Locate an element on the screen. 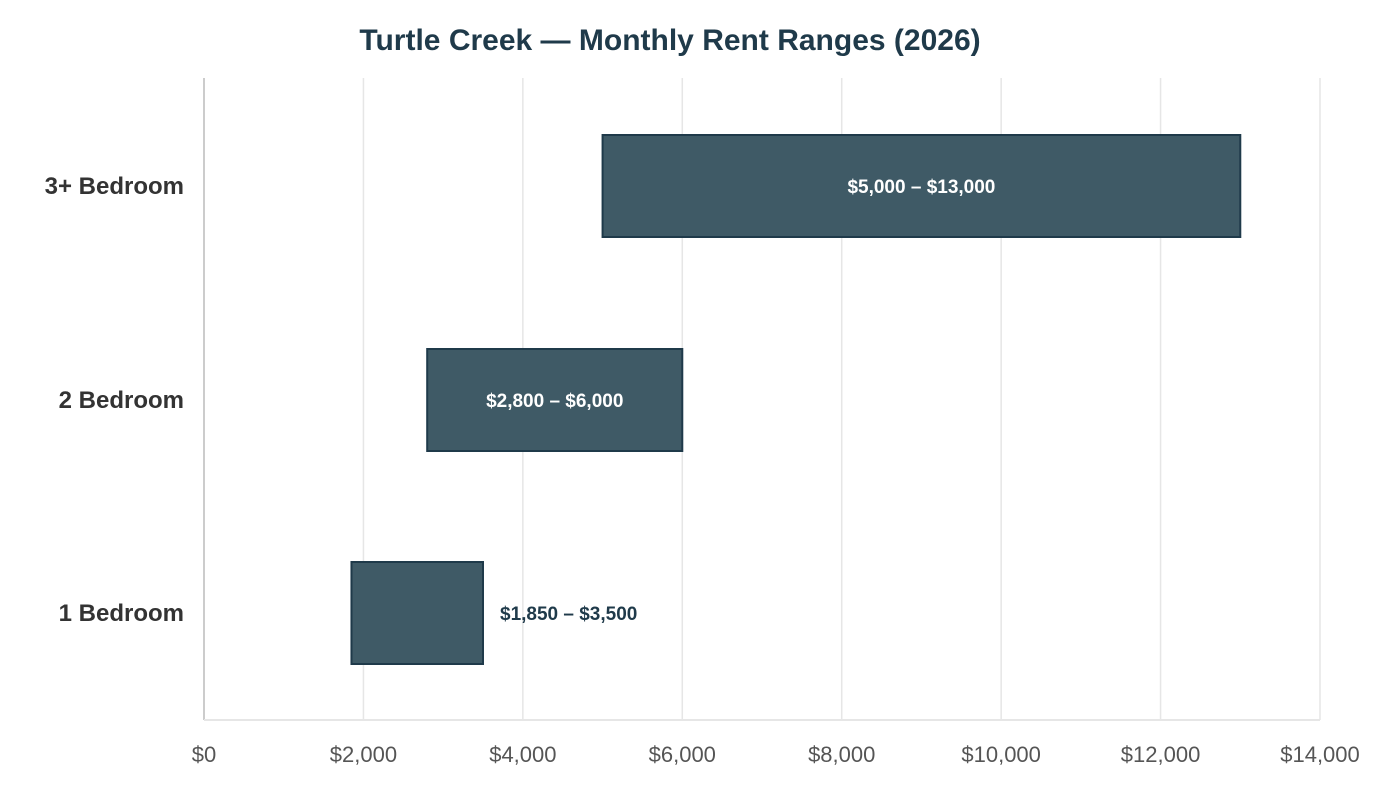  category-labels: 3+ Bedroom 2 Bedroom 1 Bedroom is located at coordinates (114, 400).